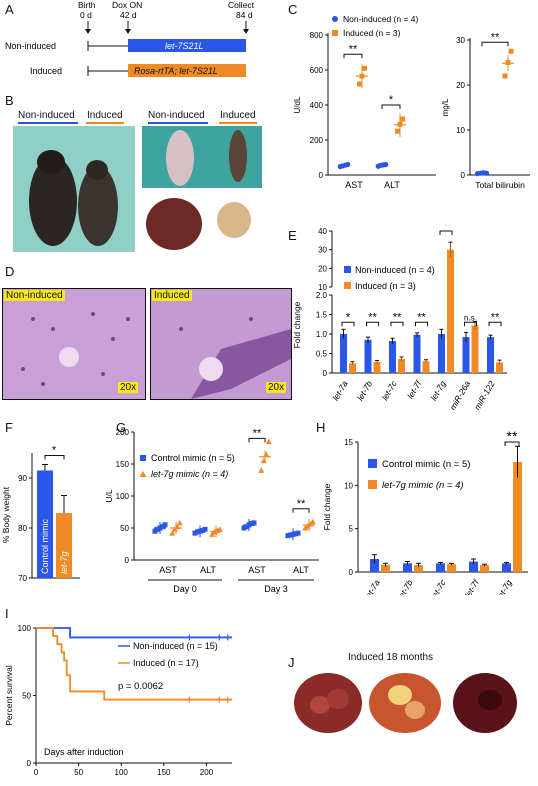 The image size is (538, 786). Describe the element at coordinates (175, 646) in the screenshot. I see `legend-label: Non-induced (n = 15)` at that location.